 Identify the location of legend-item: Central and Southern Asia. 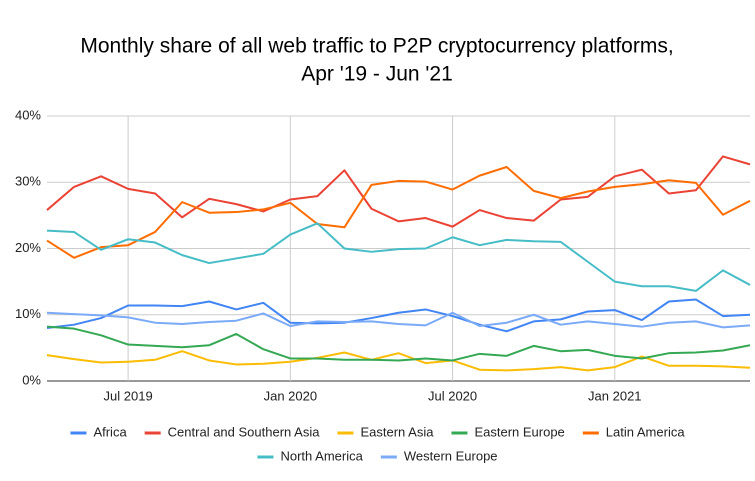
(232, 431).